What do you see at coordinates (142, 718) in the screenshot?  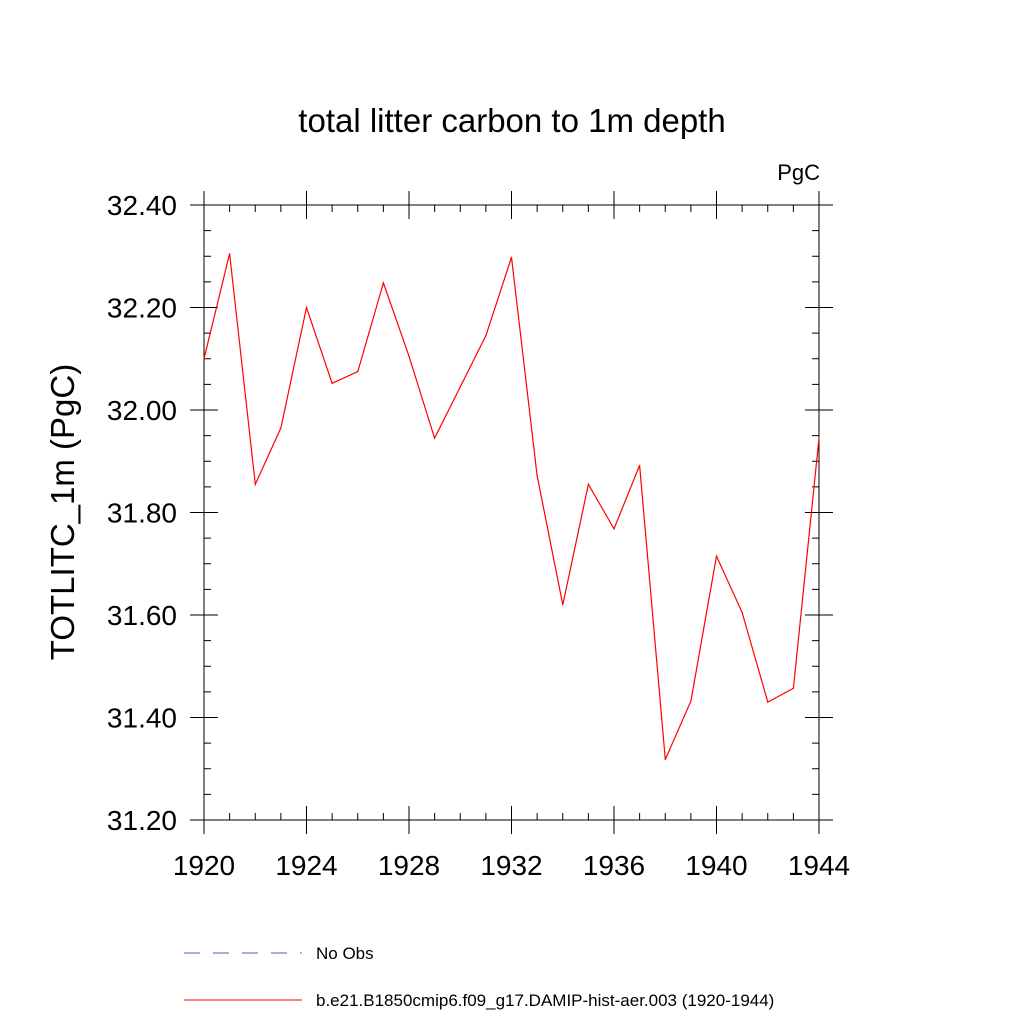 I see `y-tick-label: 31.40` at bounding box center [142, 718].